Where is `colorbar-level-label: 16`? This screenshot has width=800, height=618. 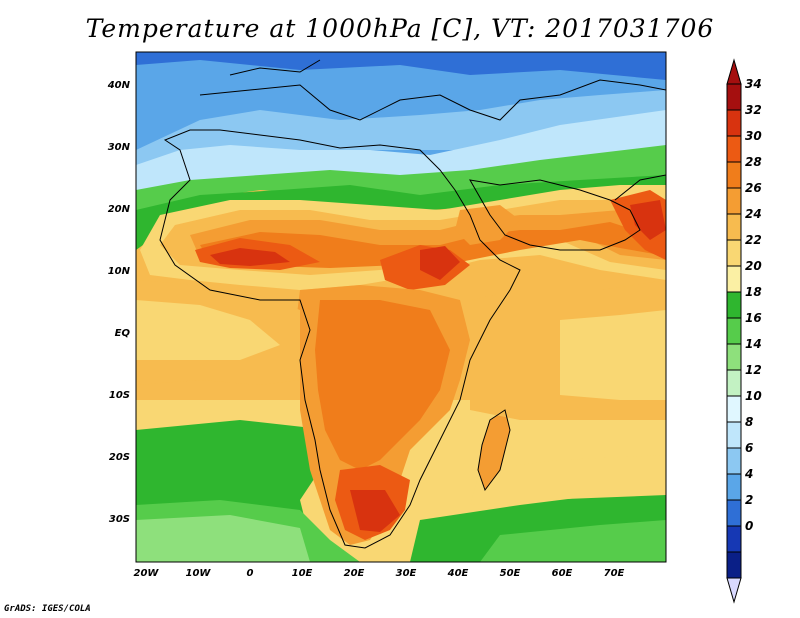
colorbar-level-label: 16 is located at coordinates (753, 318).